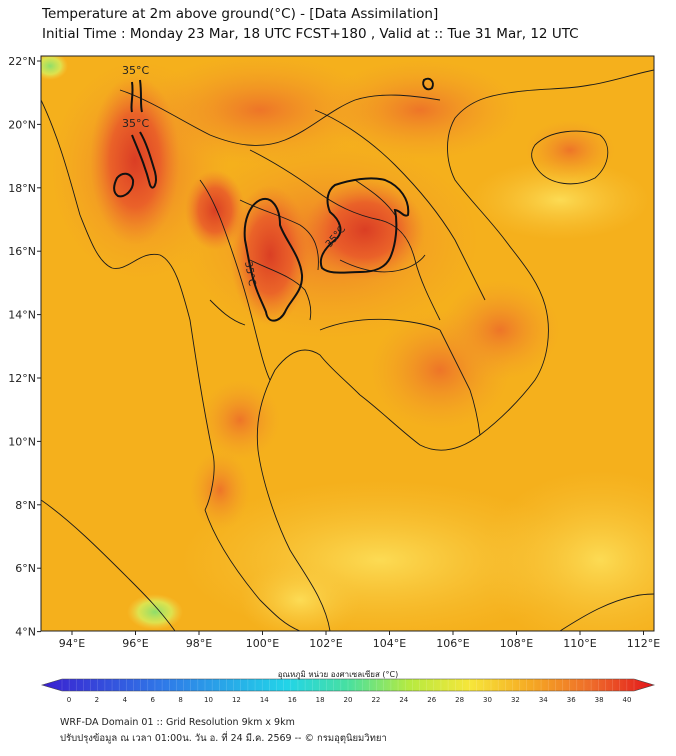 The image size is (676, 756). Describe the element at coordinates (22, 441) in the screenshot. I see `lat-label: 10°N` at that location.